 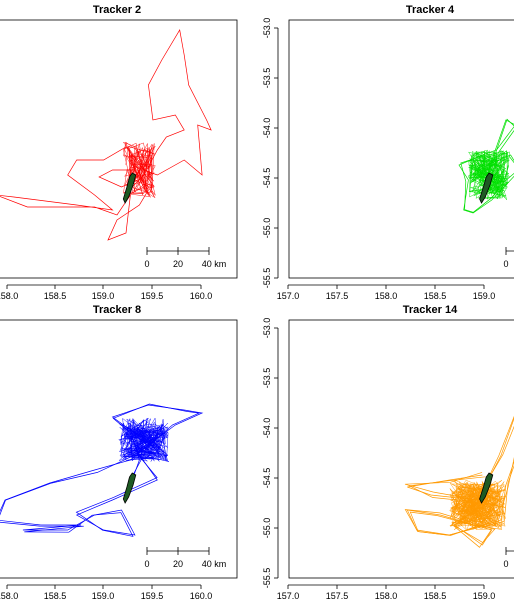 What do you see at coordinates (117, 10) in the screenshot?
I see `chart-title: Tracker 2` at bounding box center [117, 10].